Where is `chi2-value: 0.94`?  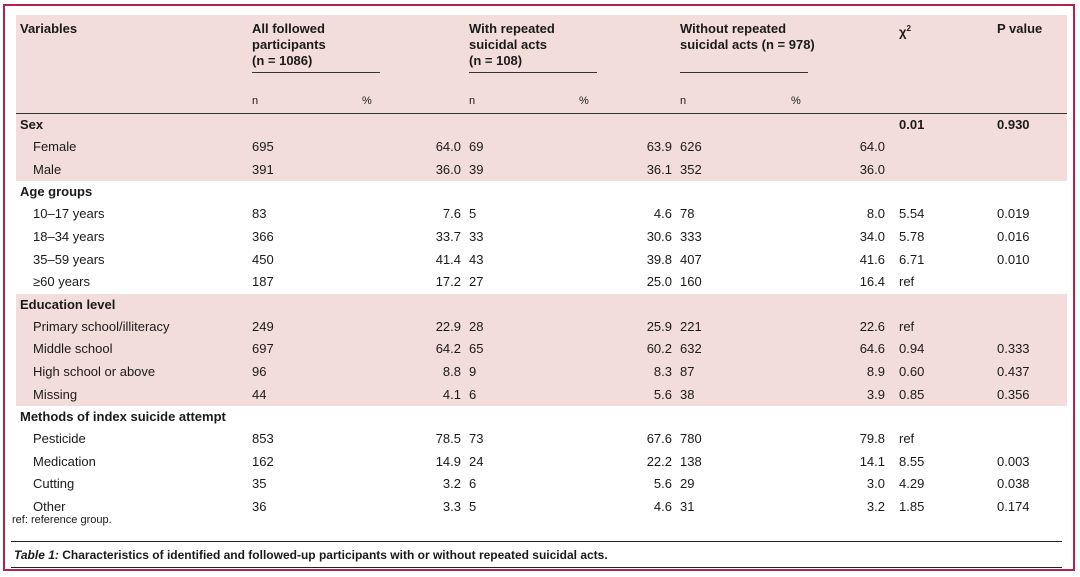 chi2-value: 0.94 is located at coordinates (941, 349).